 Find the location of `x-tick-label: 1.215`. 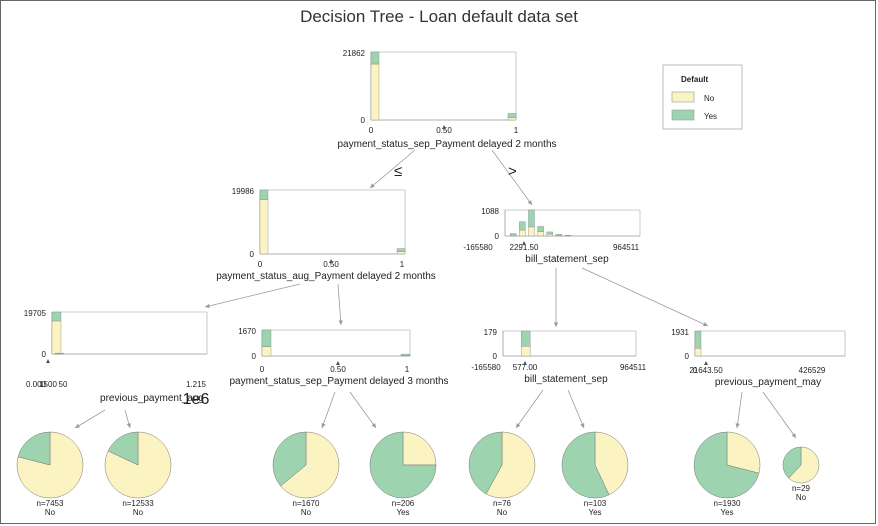

x-tick-label: 1.215 is located at coordinates (196, 384).